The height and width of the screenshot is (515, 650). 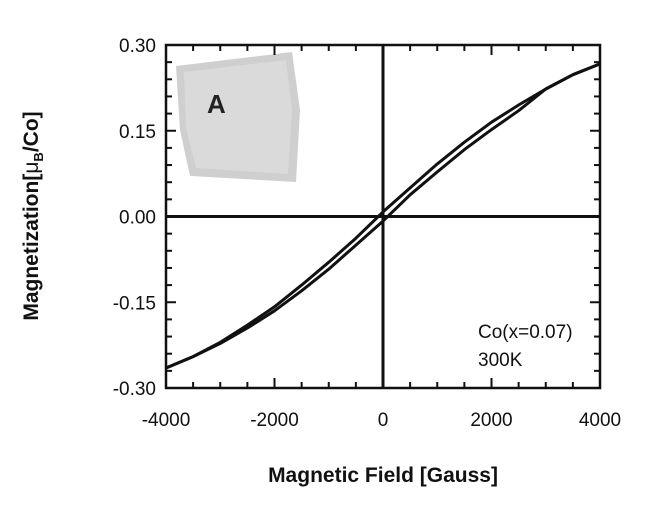 I want to click on x-tick-labels: -4000 -2000 0 2000 4000, so click(x=381, y=420).